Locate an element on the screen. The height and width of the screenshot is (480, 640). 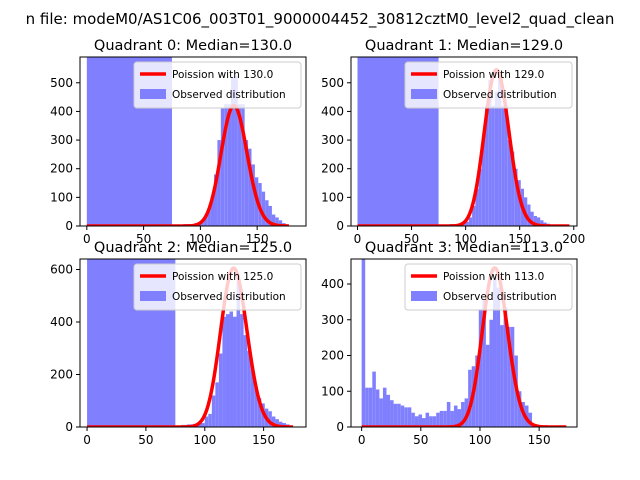
legend: Poission with 130.0 Observed distribution is located at coordinates (217, 85).